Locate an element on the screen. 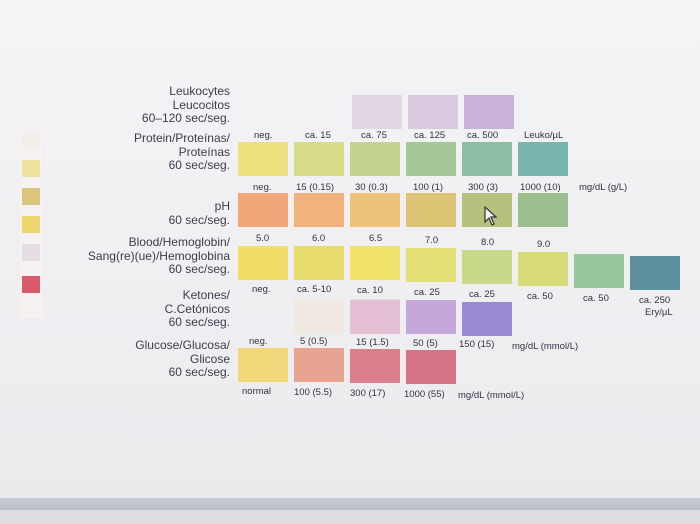  ketones-value: 5 (0.5) is located at coordinates (314, 341).